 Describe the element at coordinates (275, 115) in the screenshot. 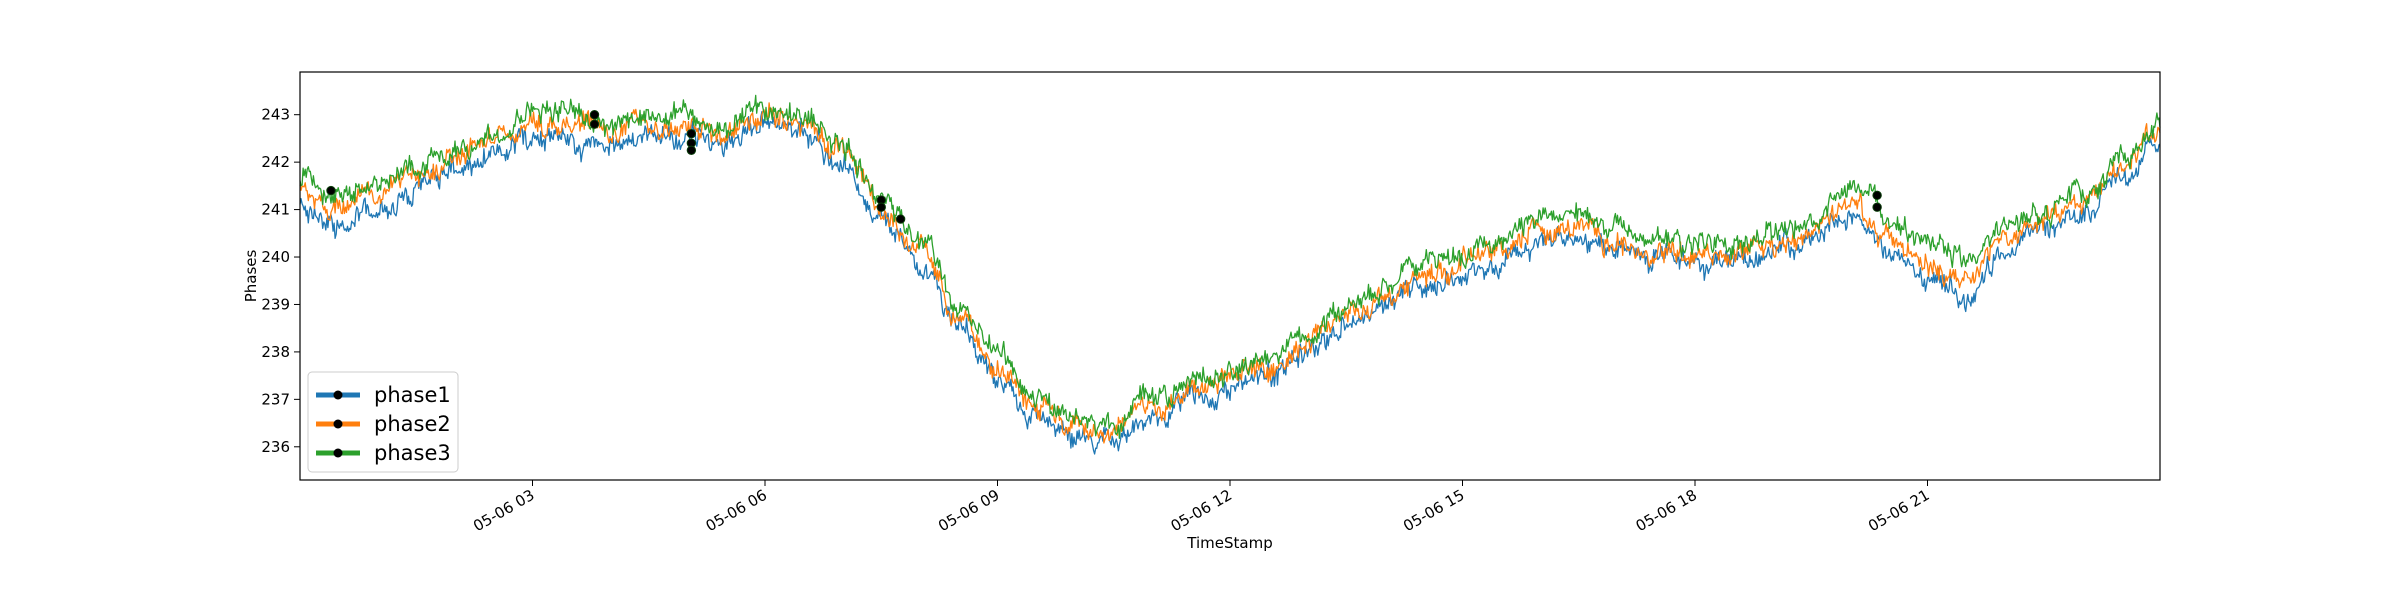

I see `y-tick-label: 243` at that location.